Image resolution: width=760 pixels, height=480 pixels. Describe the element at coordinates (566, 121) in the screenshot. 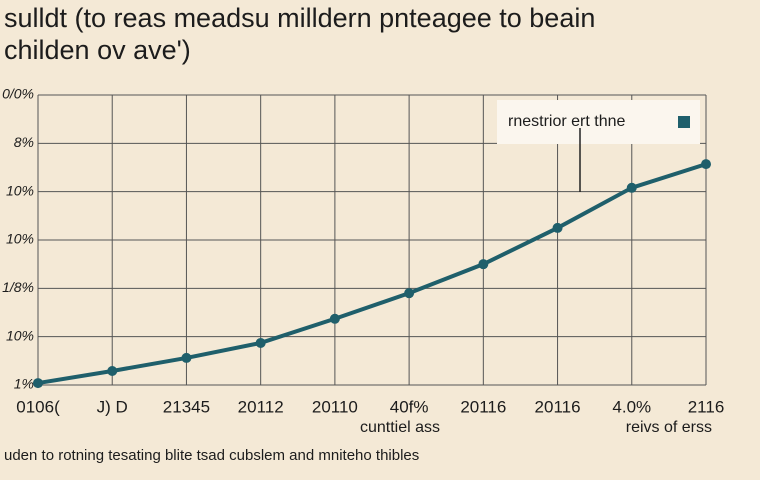

I see `legend-label: rnestrior ert thne` at that location.